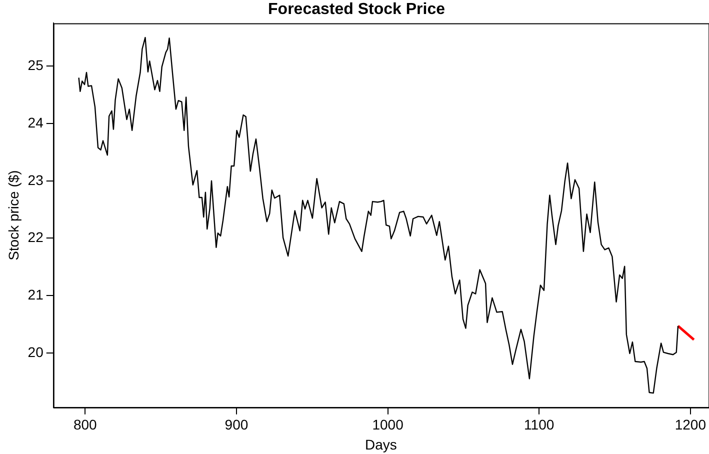 This screenshot has width=709, height=454. Describe the element at coordinates (36, 237) in the screenshot. I see `y-tick-label: 22` at that location.